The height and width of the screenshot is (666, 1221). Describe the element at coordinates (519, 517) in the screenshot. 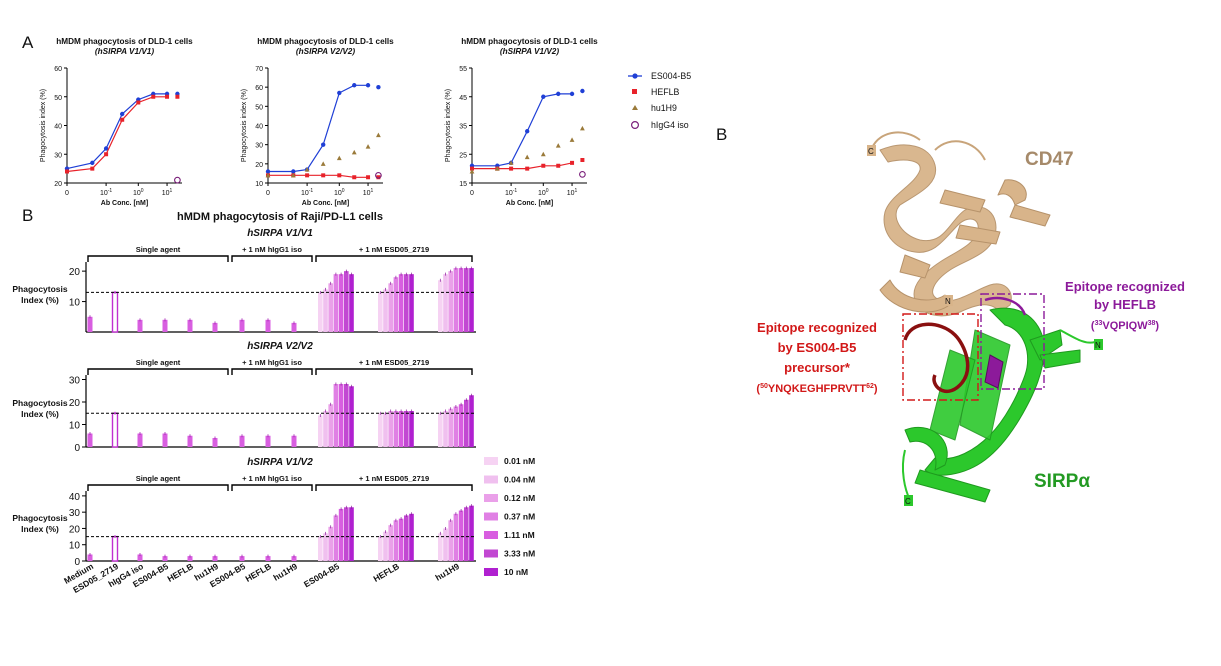

I see `legend-label: 0.37 nM` at that location.